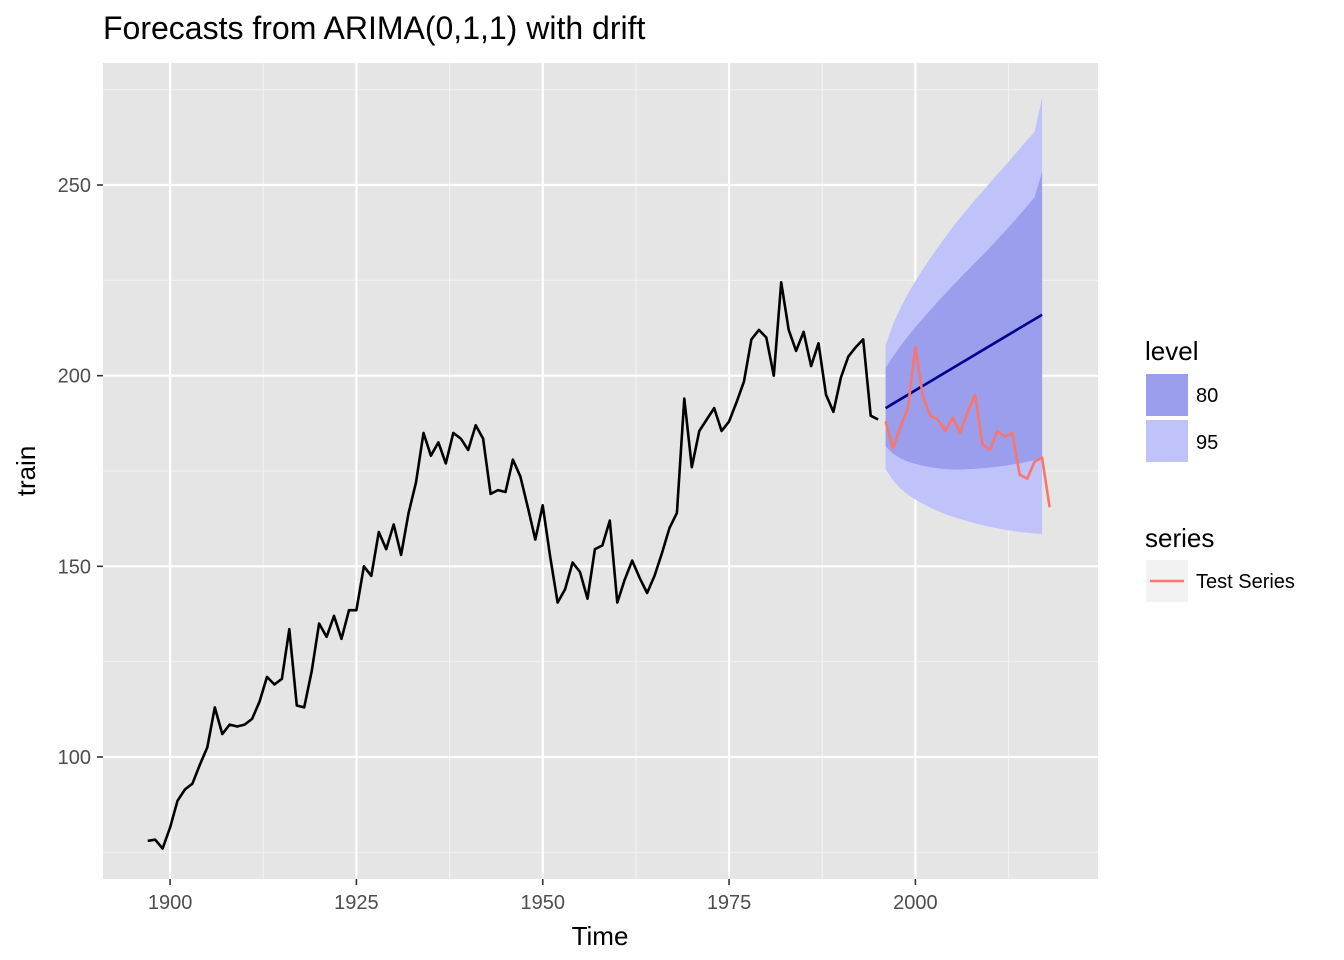 This screenshot has width=1344, height=960. What do you see at coordinates (74, 186) in the screenshot?
I see `y-tick-label: 250` at bounding box center [74, 186].